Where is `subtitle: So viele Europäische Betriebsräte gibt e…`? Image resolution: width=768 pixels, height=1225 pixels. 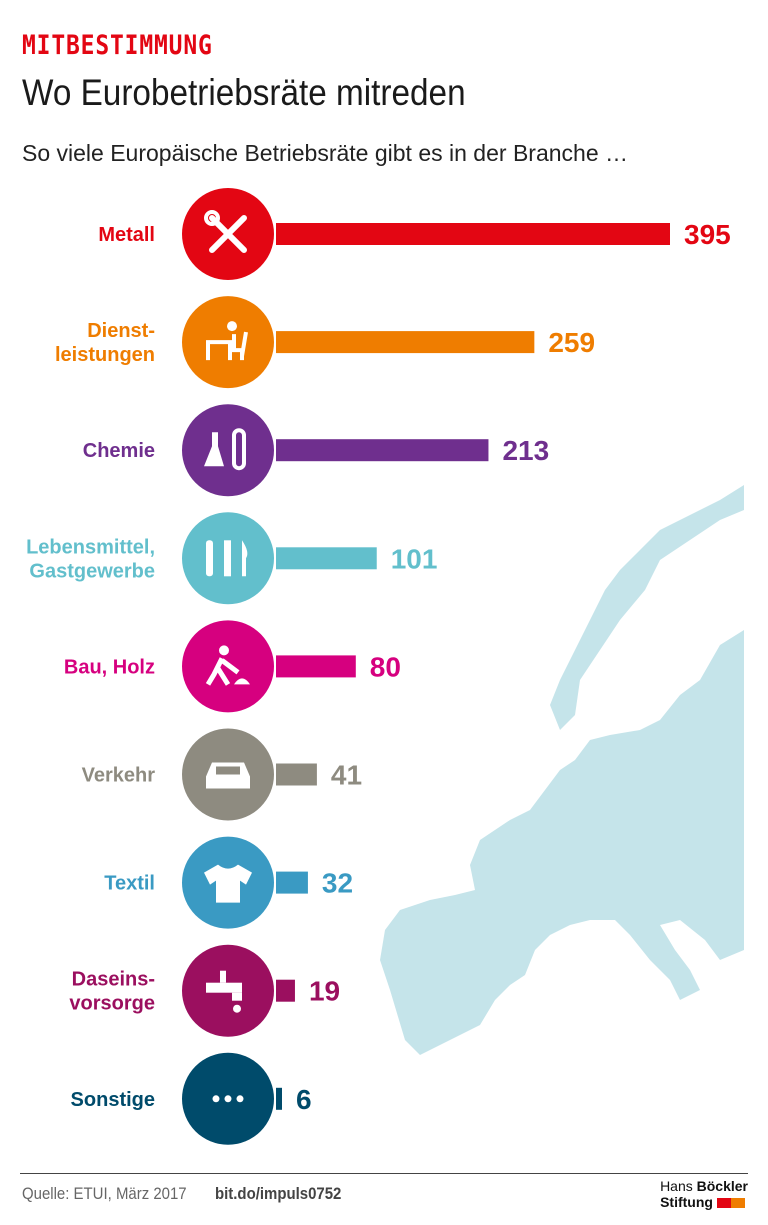 subtitle: So viele Europäische Betriebsräte gibt e… is located at coordinates (325, 153).